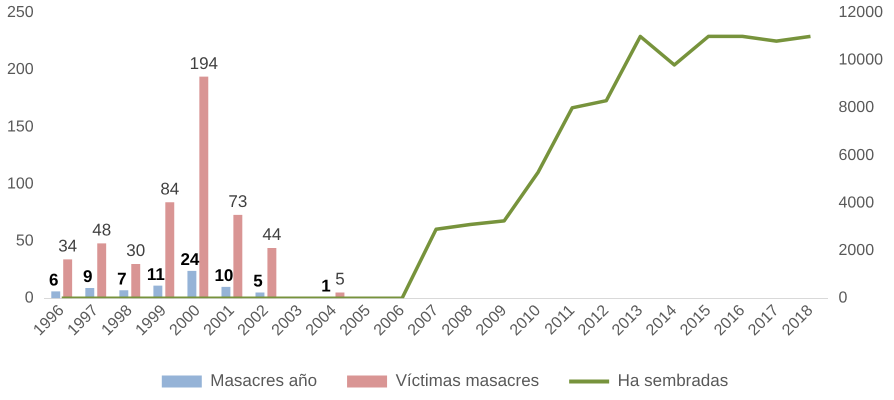 The image size is (894, 400). Describe the element at coordinates (122, 278) in the screenshot. I see `data-label: 7` at that location.